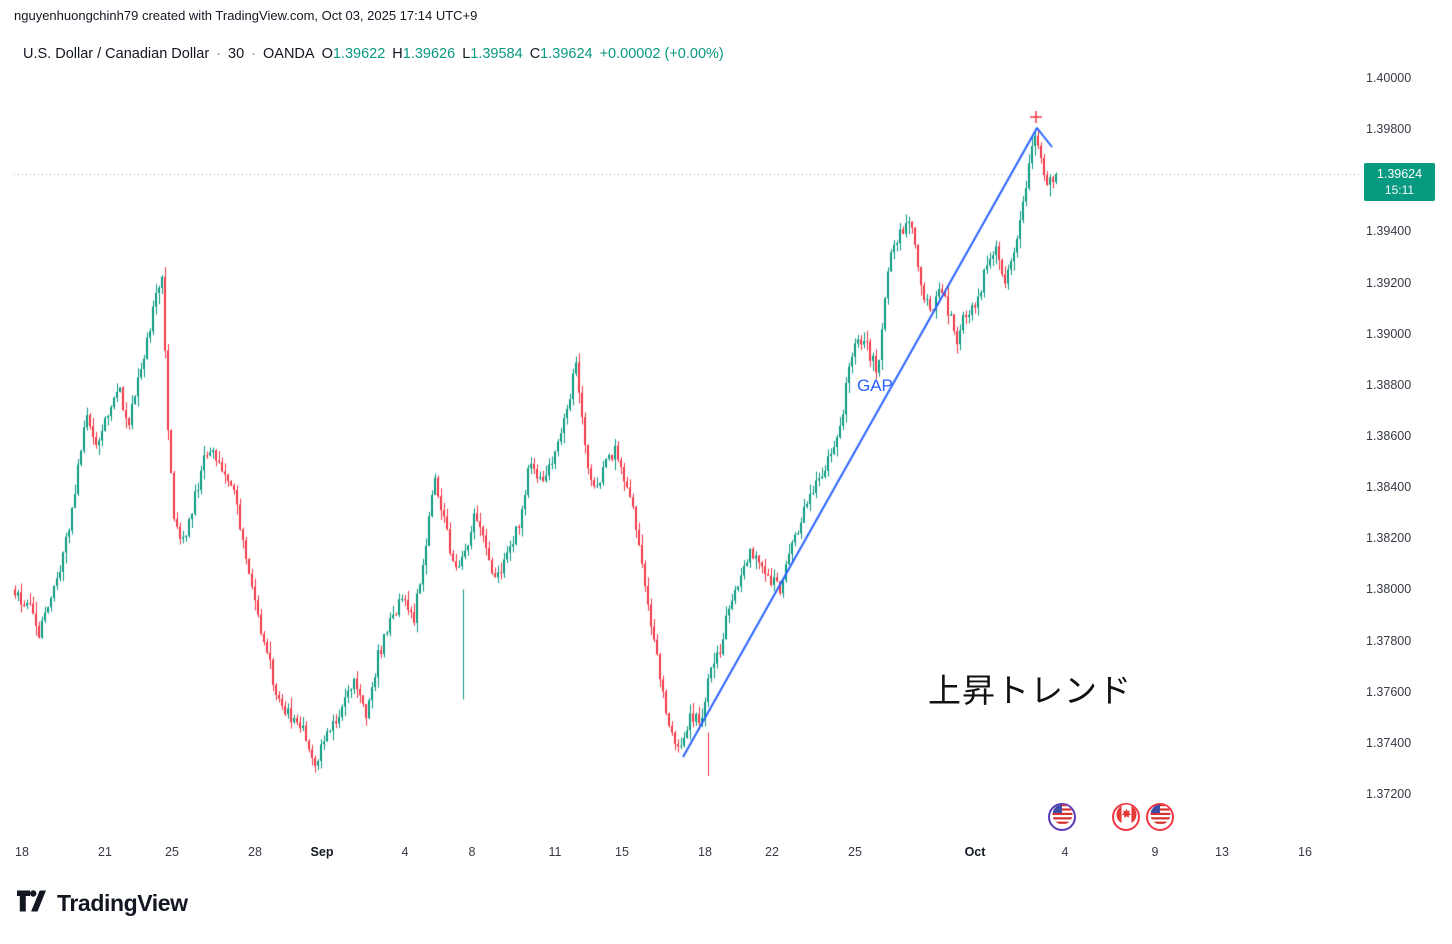 The image size is (1452, 944). I want to click on price-axis-label: 1.39200, so click(1389, 282).